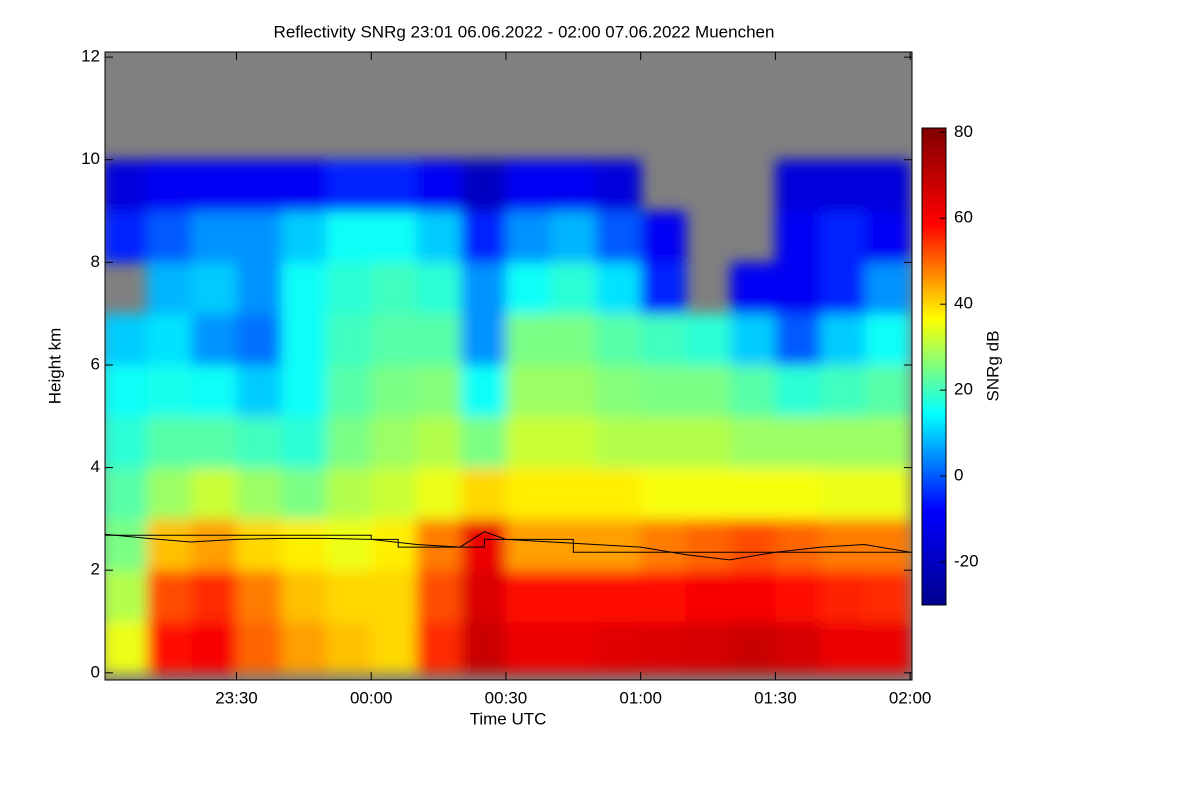  What do you see at coordinates (910, 697) in the screenshot?
I see `x-tick-label: 02:00` at bounding box center [910, 697].